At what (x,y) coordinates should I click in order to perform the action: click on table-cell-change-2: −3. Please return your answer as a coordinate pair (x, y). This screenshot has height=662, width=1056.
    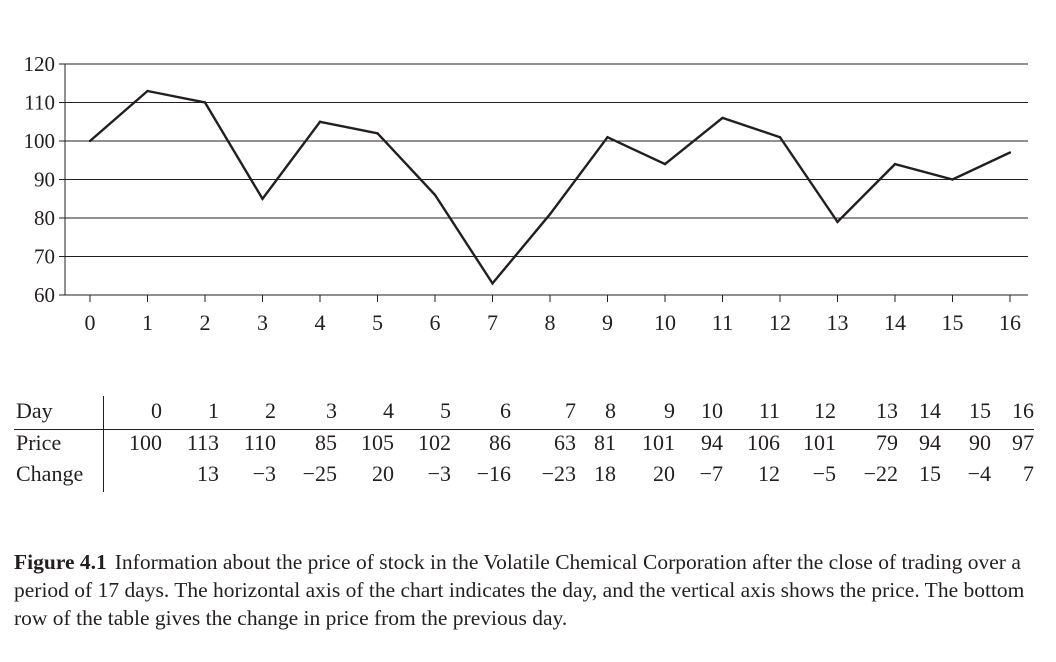
    Looking at the image, I should click on (264, 473).